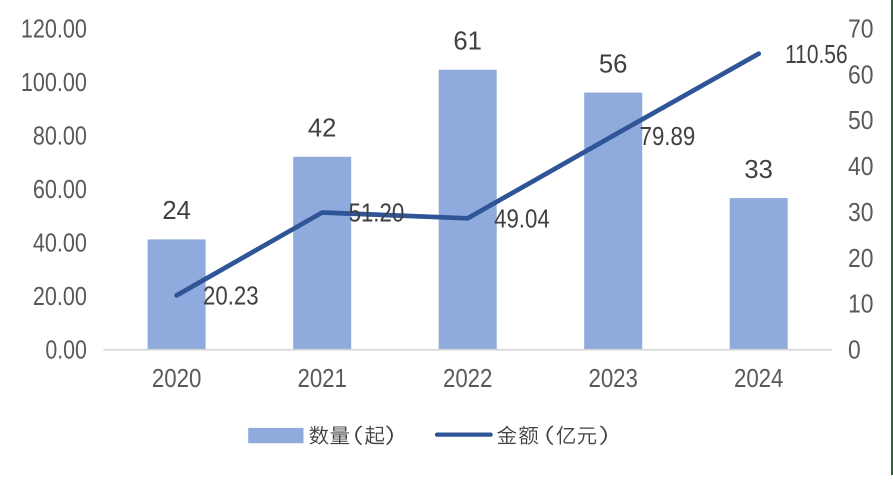 The width and height of the screenshot is (893, 480). I want to click on svg-text: 70, so click(861, 29).